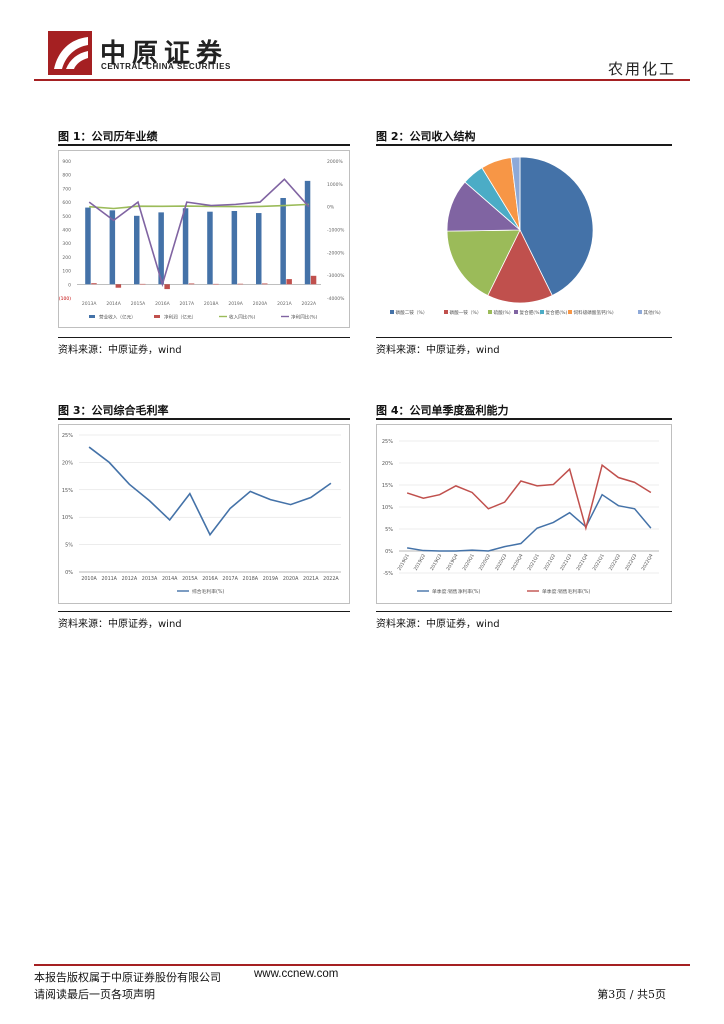  I want to click on x-tick-label: 2022Q2, so click(615, 562).